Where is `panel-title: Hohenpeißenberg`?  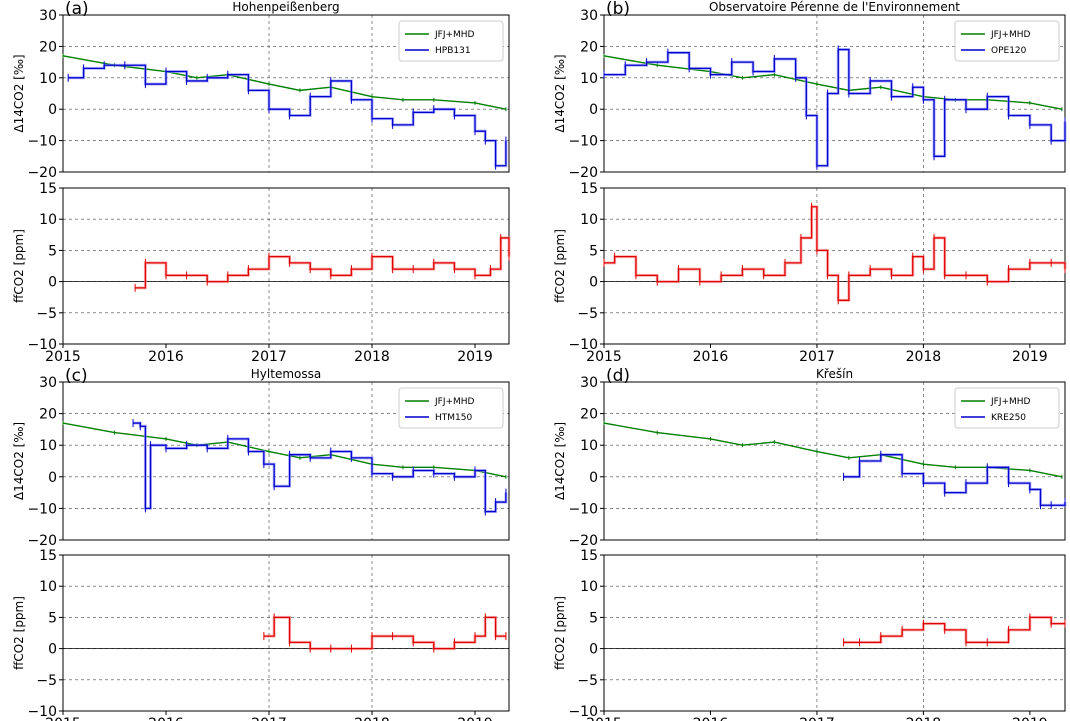 panel-title: Hohenpeißenberg is located at coordinates (285, 7).